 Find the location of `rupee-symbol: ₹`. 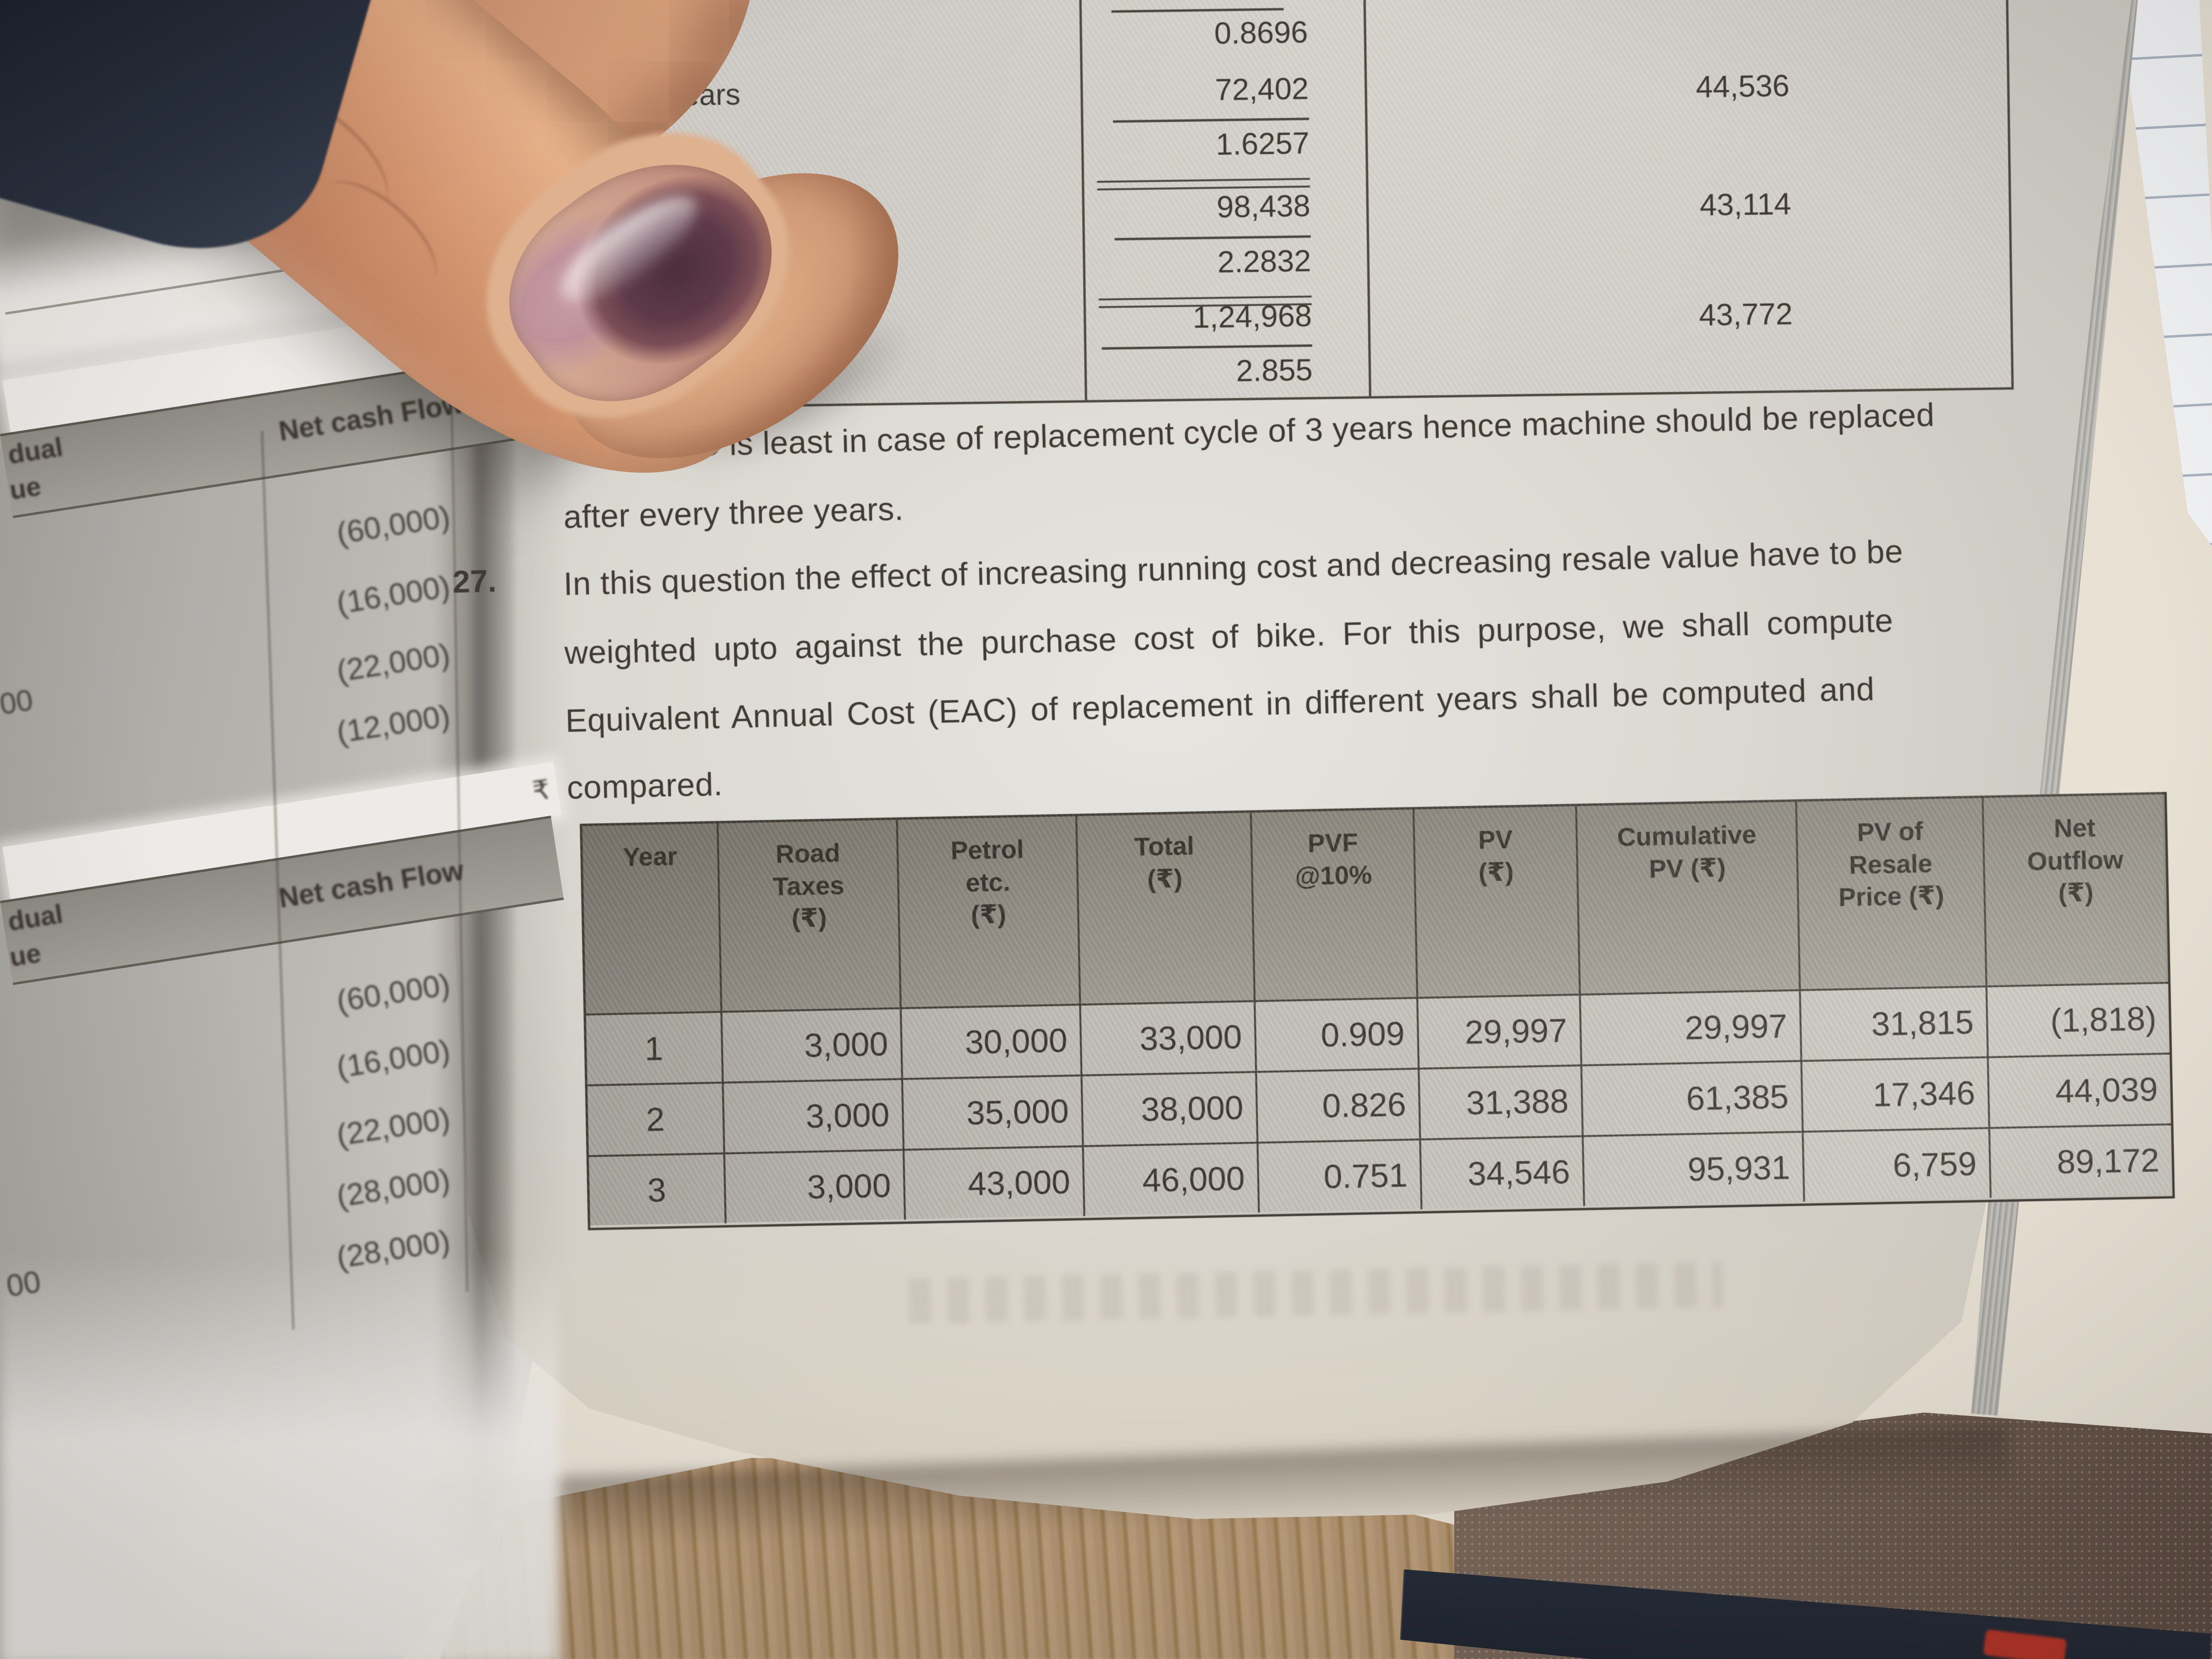

rupee-symbol: ₹ is located at coordinates (541, 790).